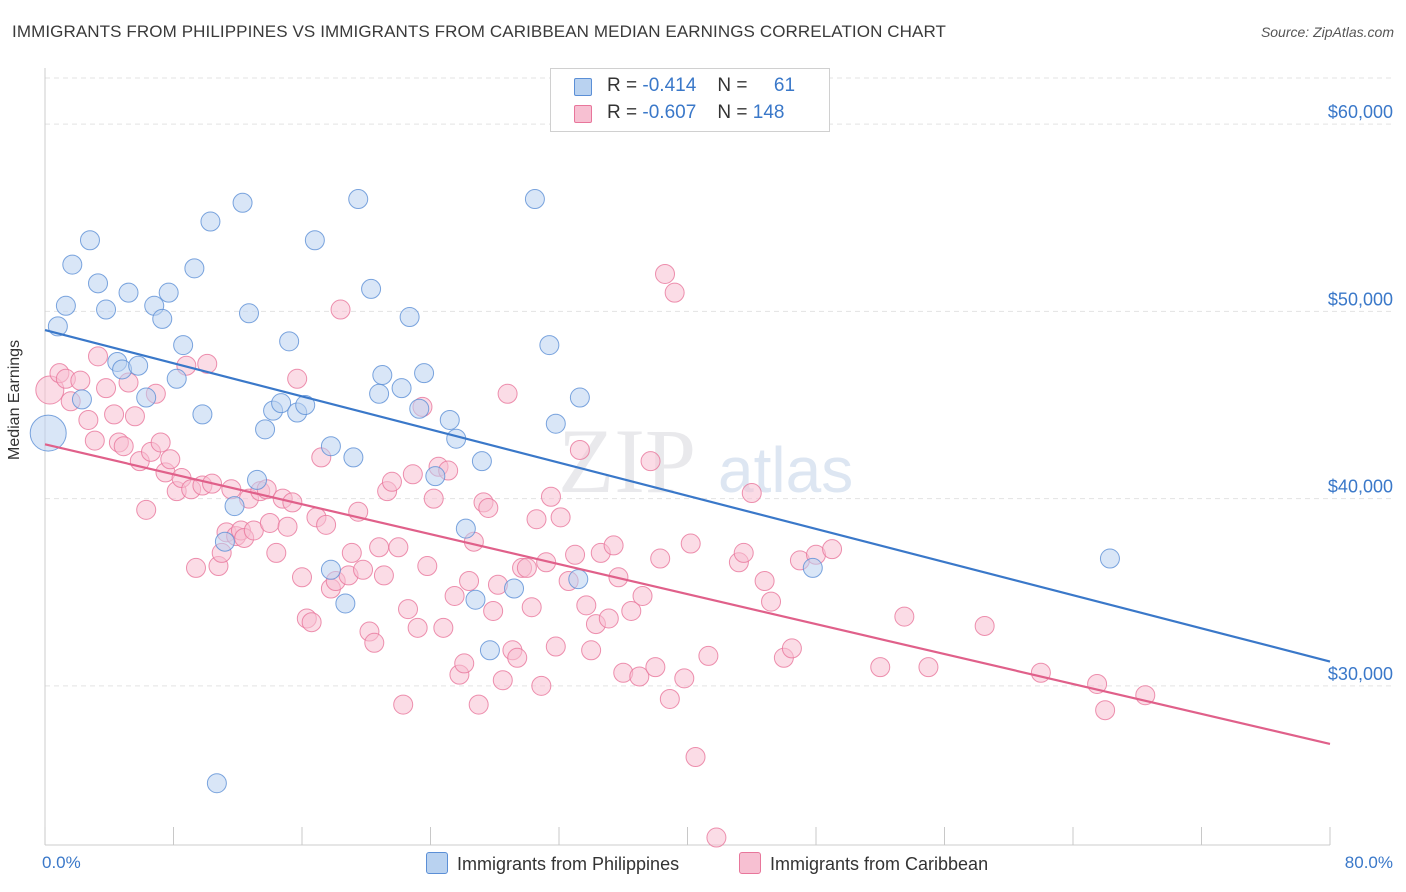 This screenshot has width=1406, height=892. I want to click on y-tick-label: $40,000, so click(1360, 487).